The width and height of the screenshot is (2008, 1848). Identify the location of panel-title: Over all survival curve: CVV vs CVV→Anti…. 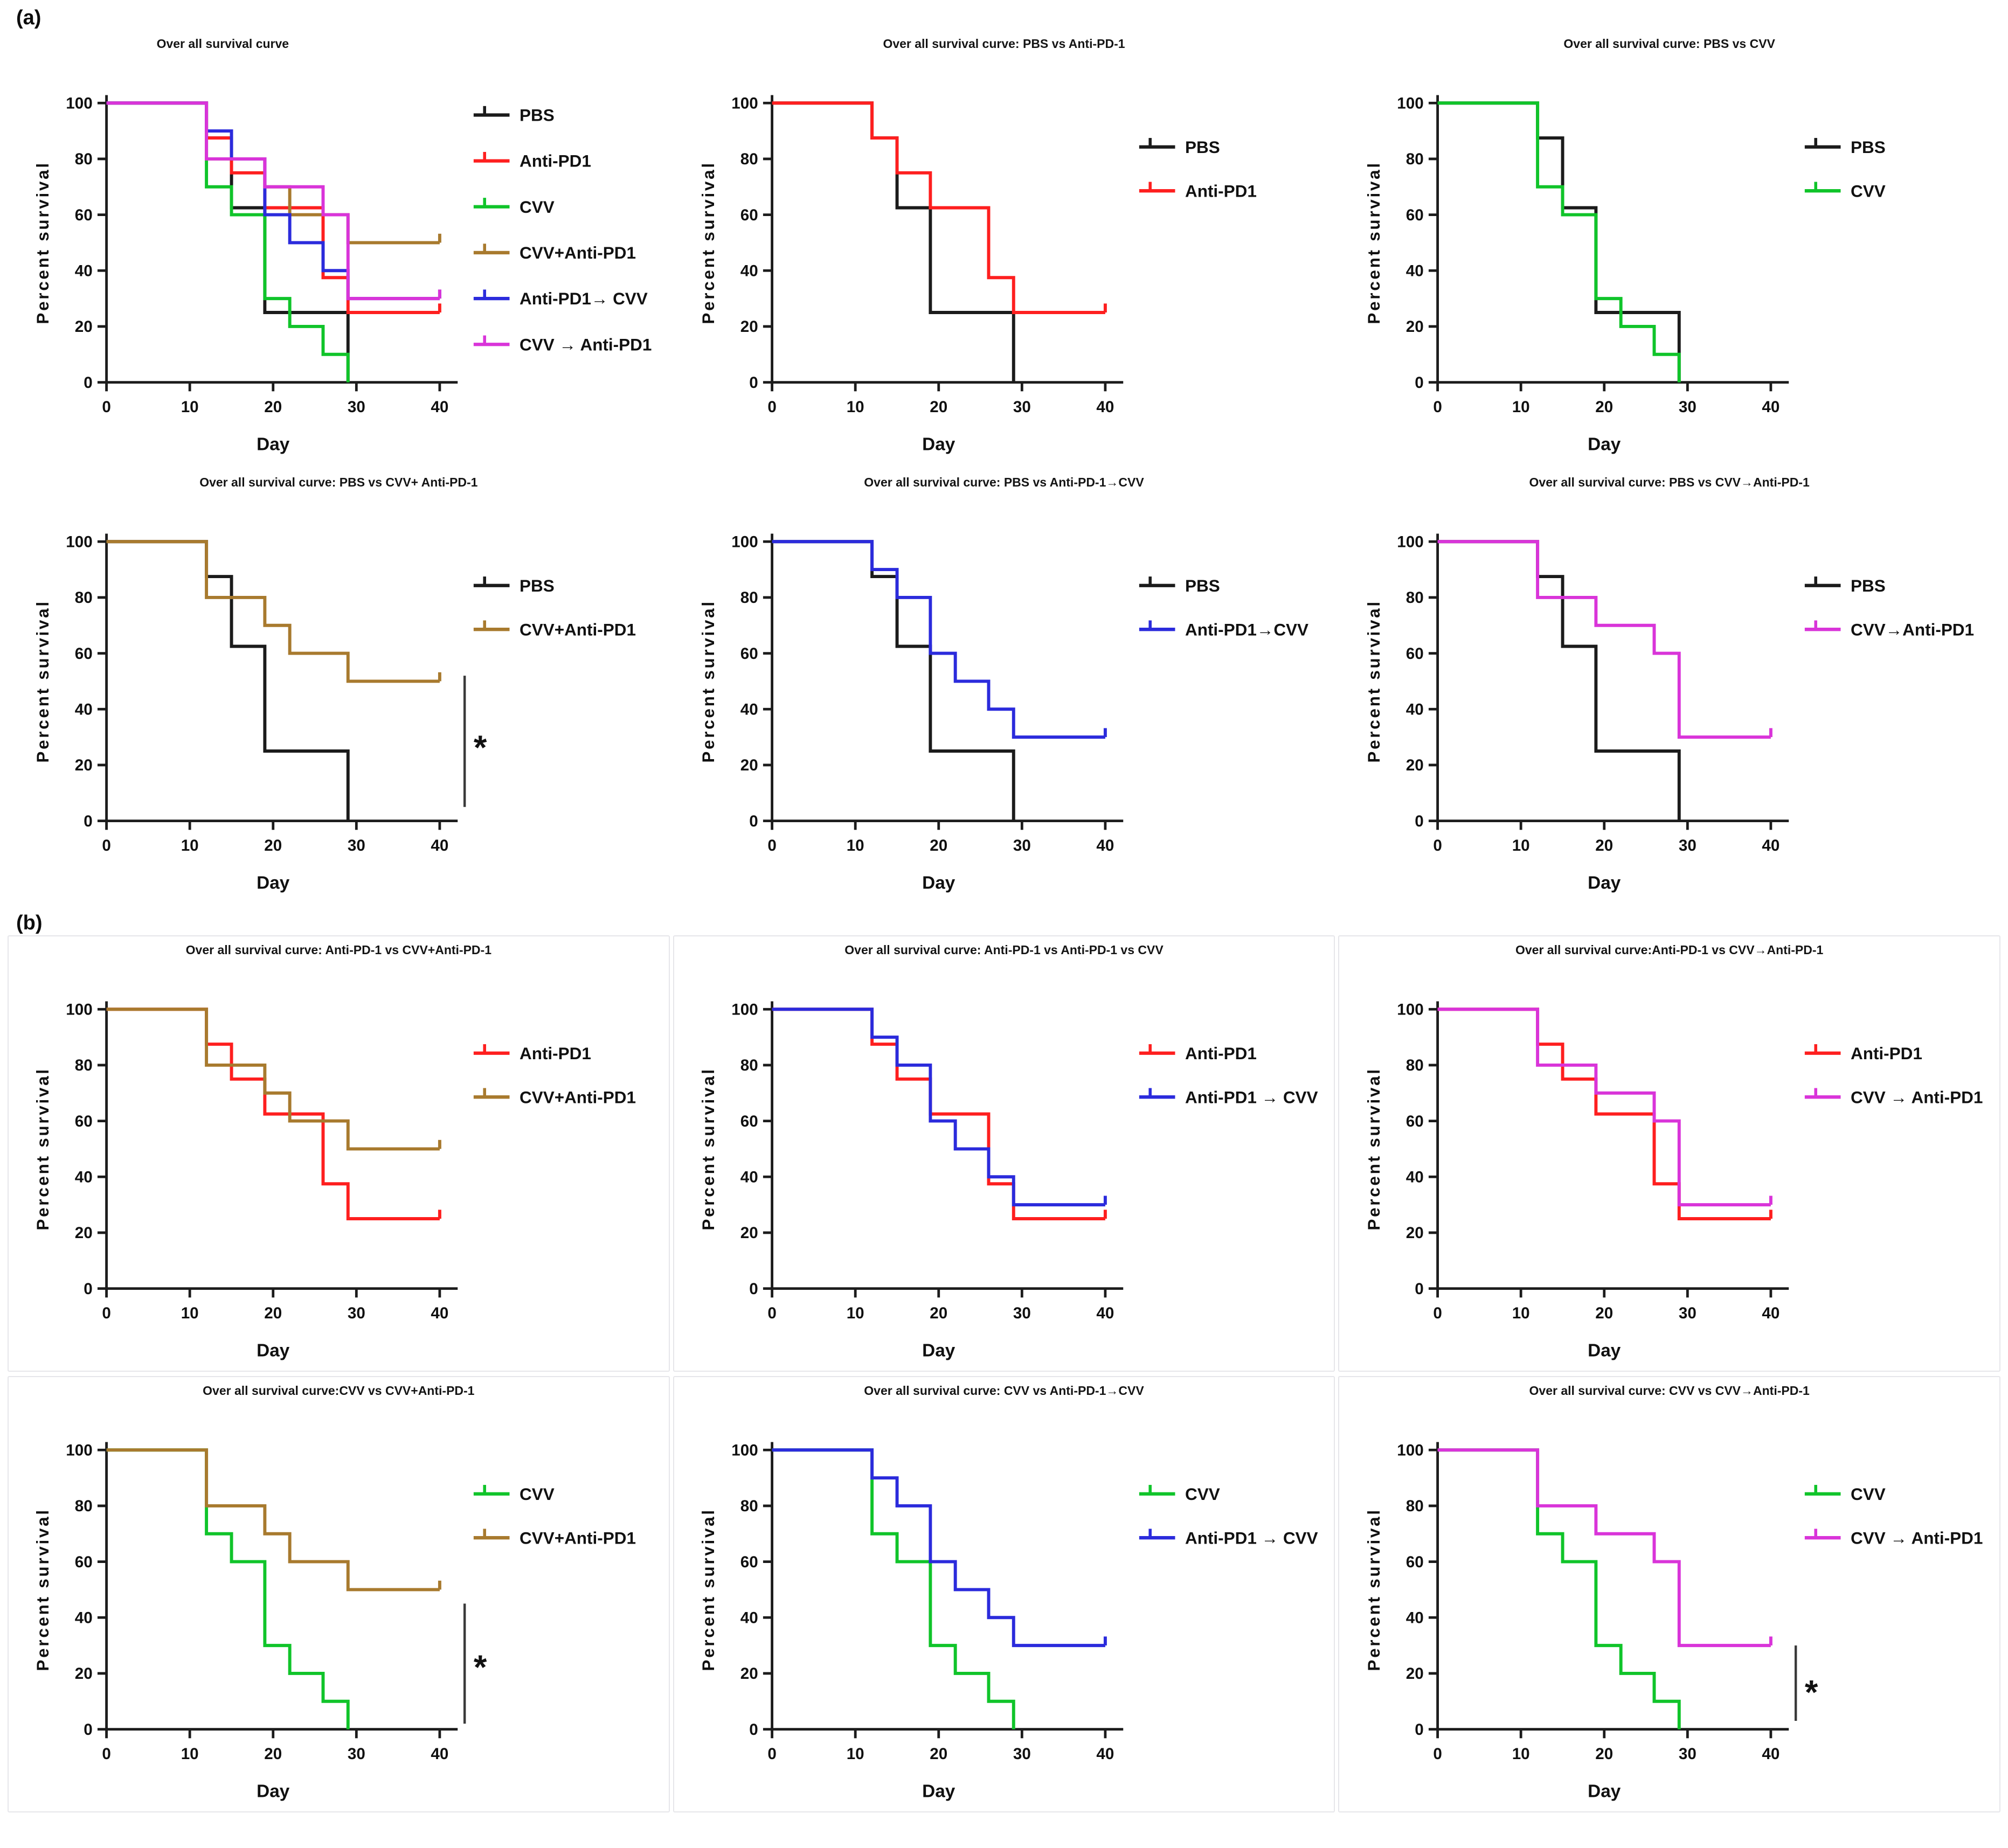
(1669, 1391).